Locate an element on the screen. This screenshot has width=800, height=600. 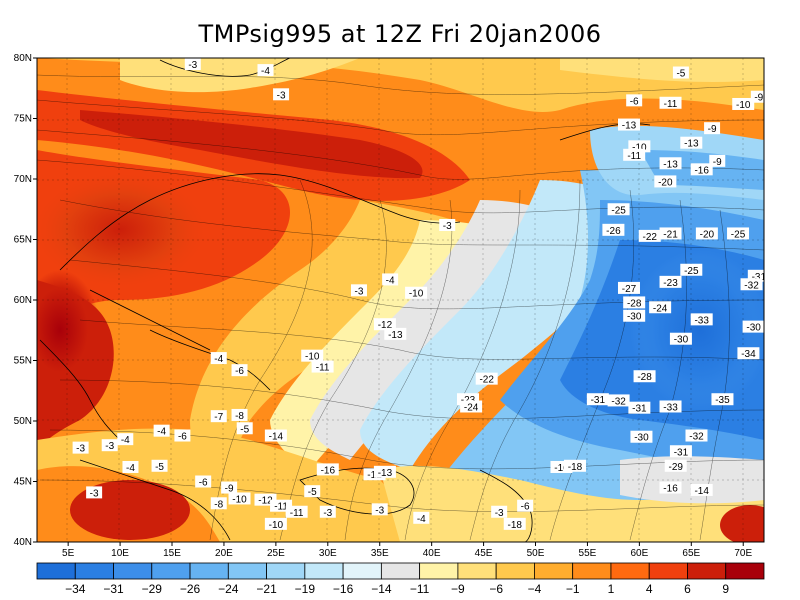
contour-label: -31 is located at coordinates (681, 452).